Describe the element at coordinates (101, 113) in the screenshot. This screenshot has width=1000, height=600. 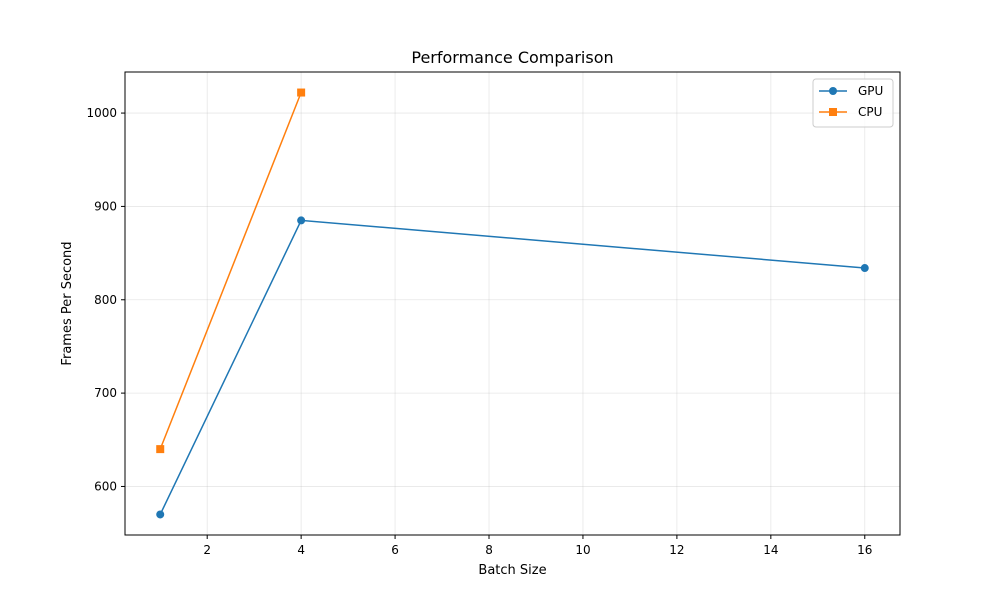
I see `y-tick-label: 1000` at that location.